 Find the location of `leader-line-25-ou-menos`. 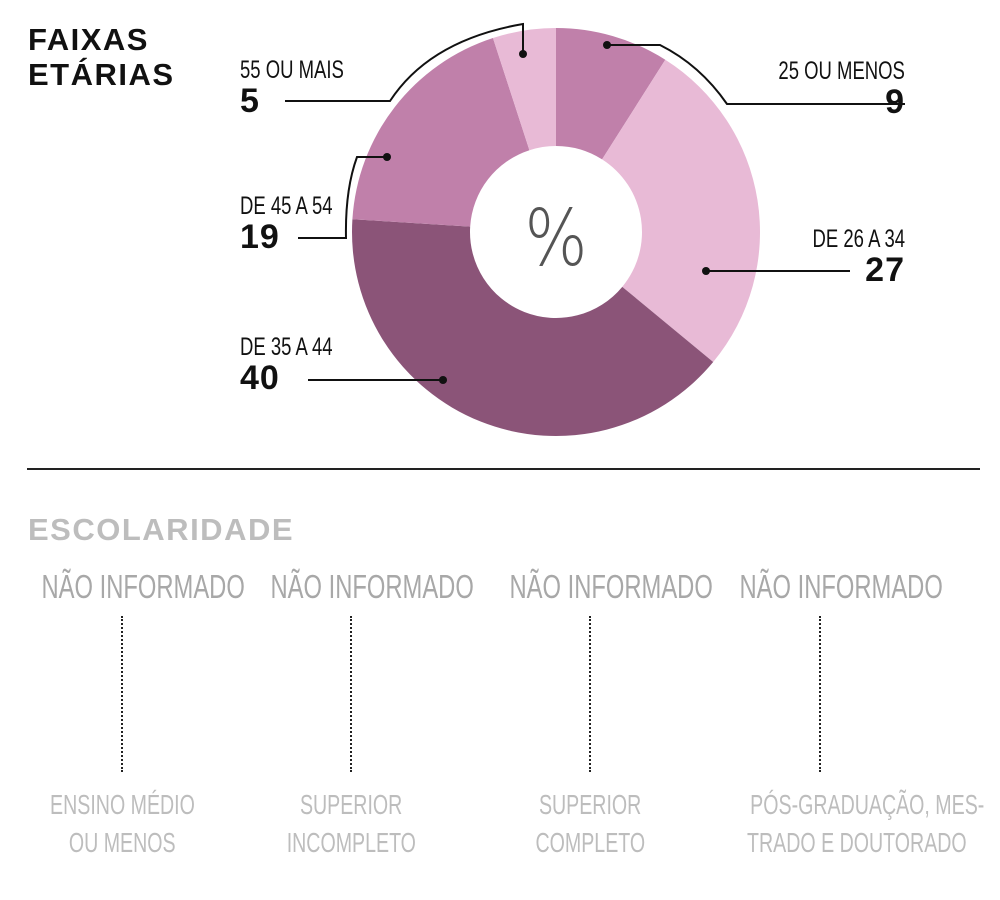

leader-line-25-ou-menos is located at coordinates (756, 74).